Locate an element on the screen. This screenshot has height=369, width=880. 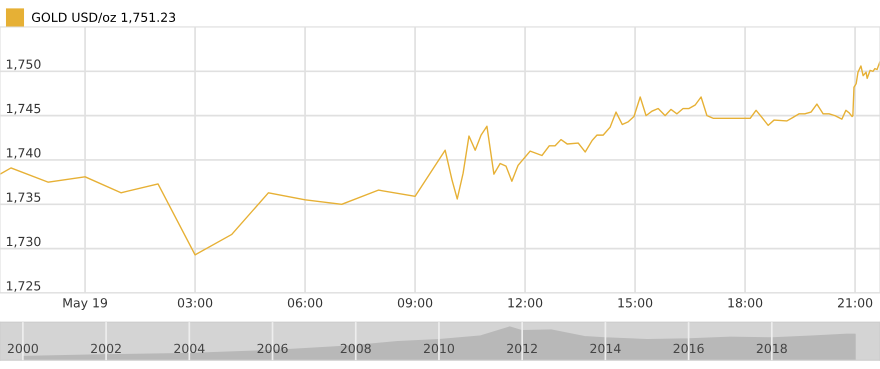
x-tick-label: 2016 is located at coordinates (689, 349).